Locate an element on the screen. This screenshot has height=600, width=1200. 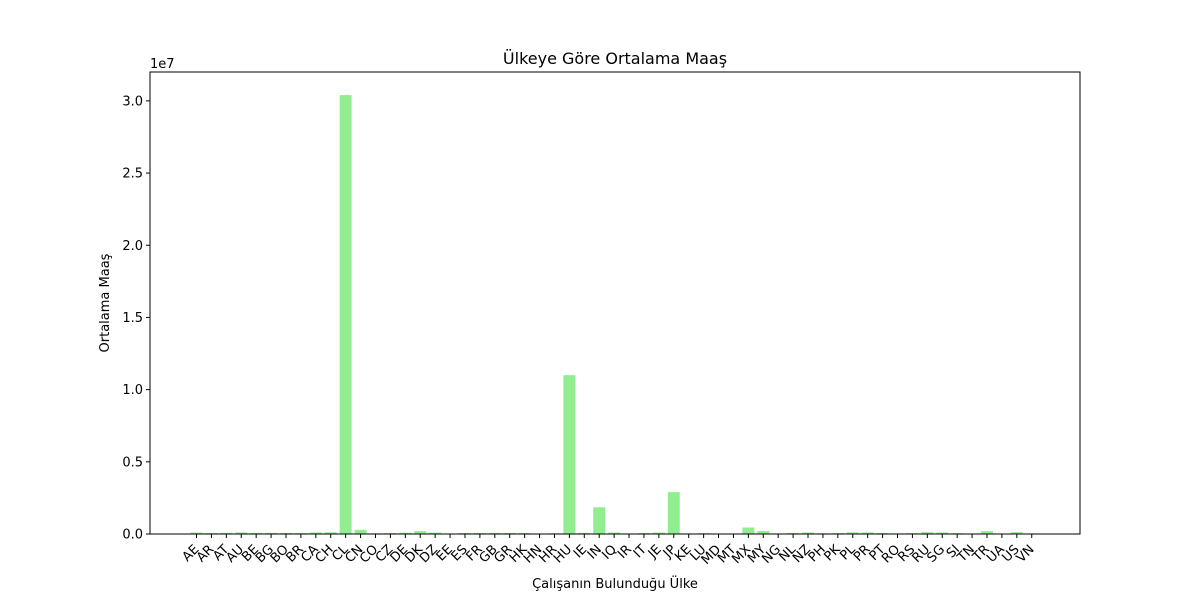
y-tick-label: 1.0 is located at coordinates (132, 390).